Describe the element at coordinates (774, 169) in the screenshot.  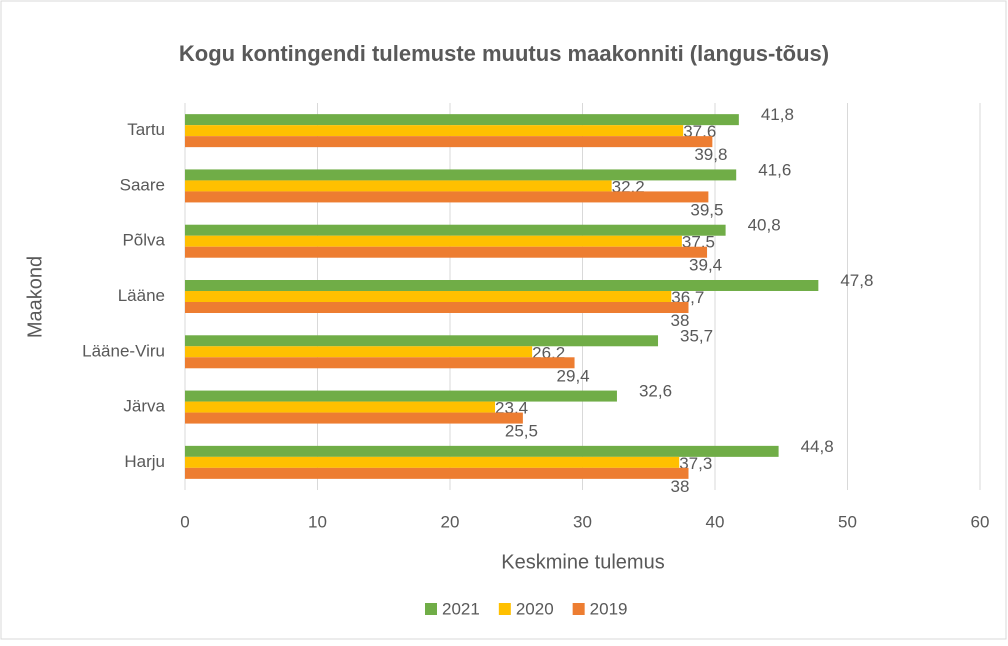
I see `data-label: 41,6` at that location.